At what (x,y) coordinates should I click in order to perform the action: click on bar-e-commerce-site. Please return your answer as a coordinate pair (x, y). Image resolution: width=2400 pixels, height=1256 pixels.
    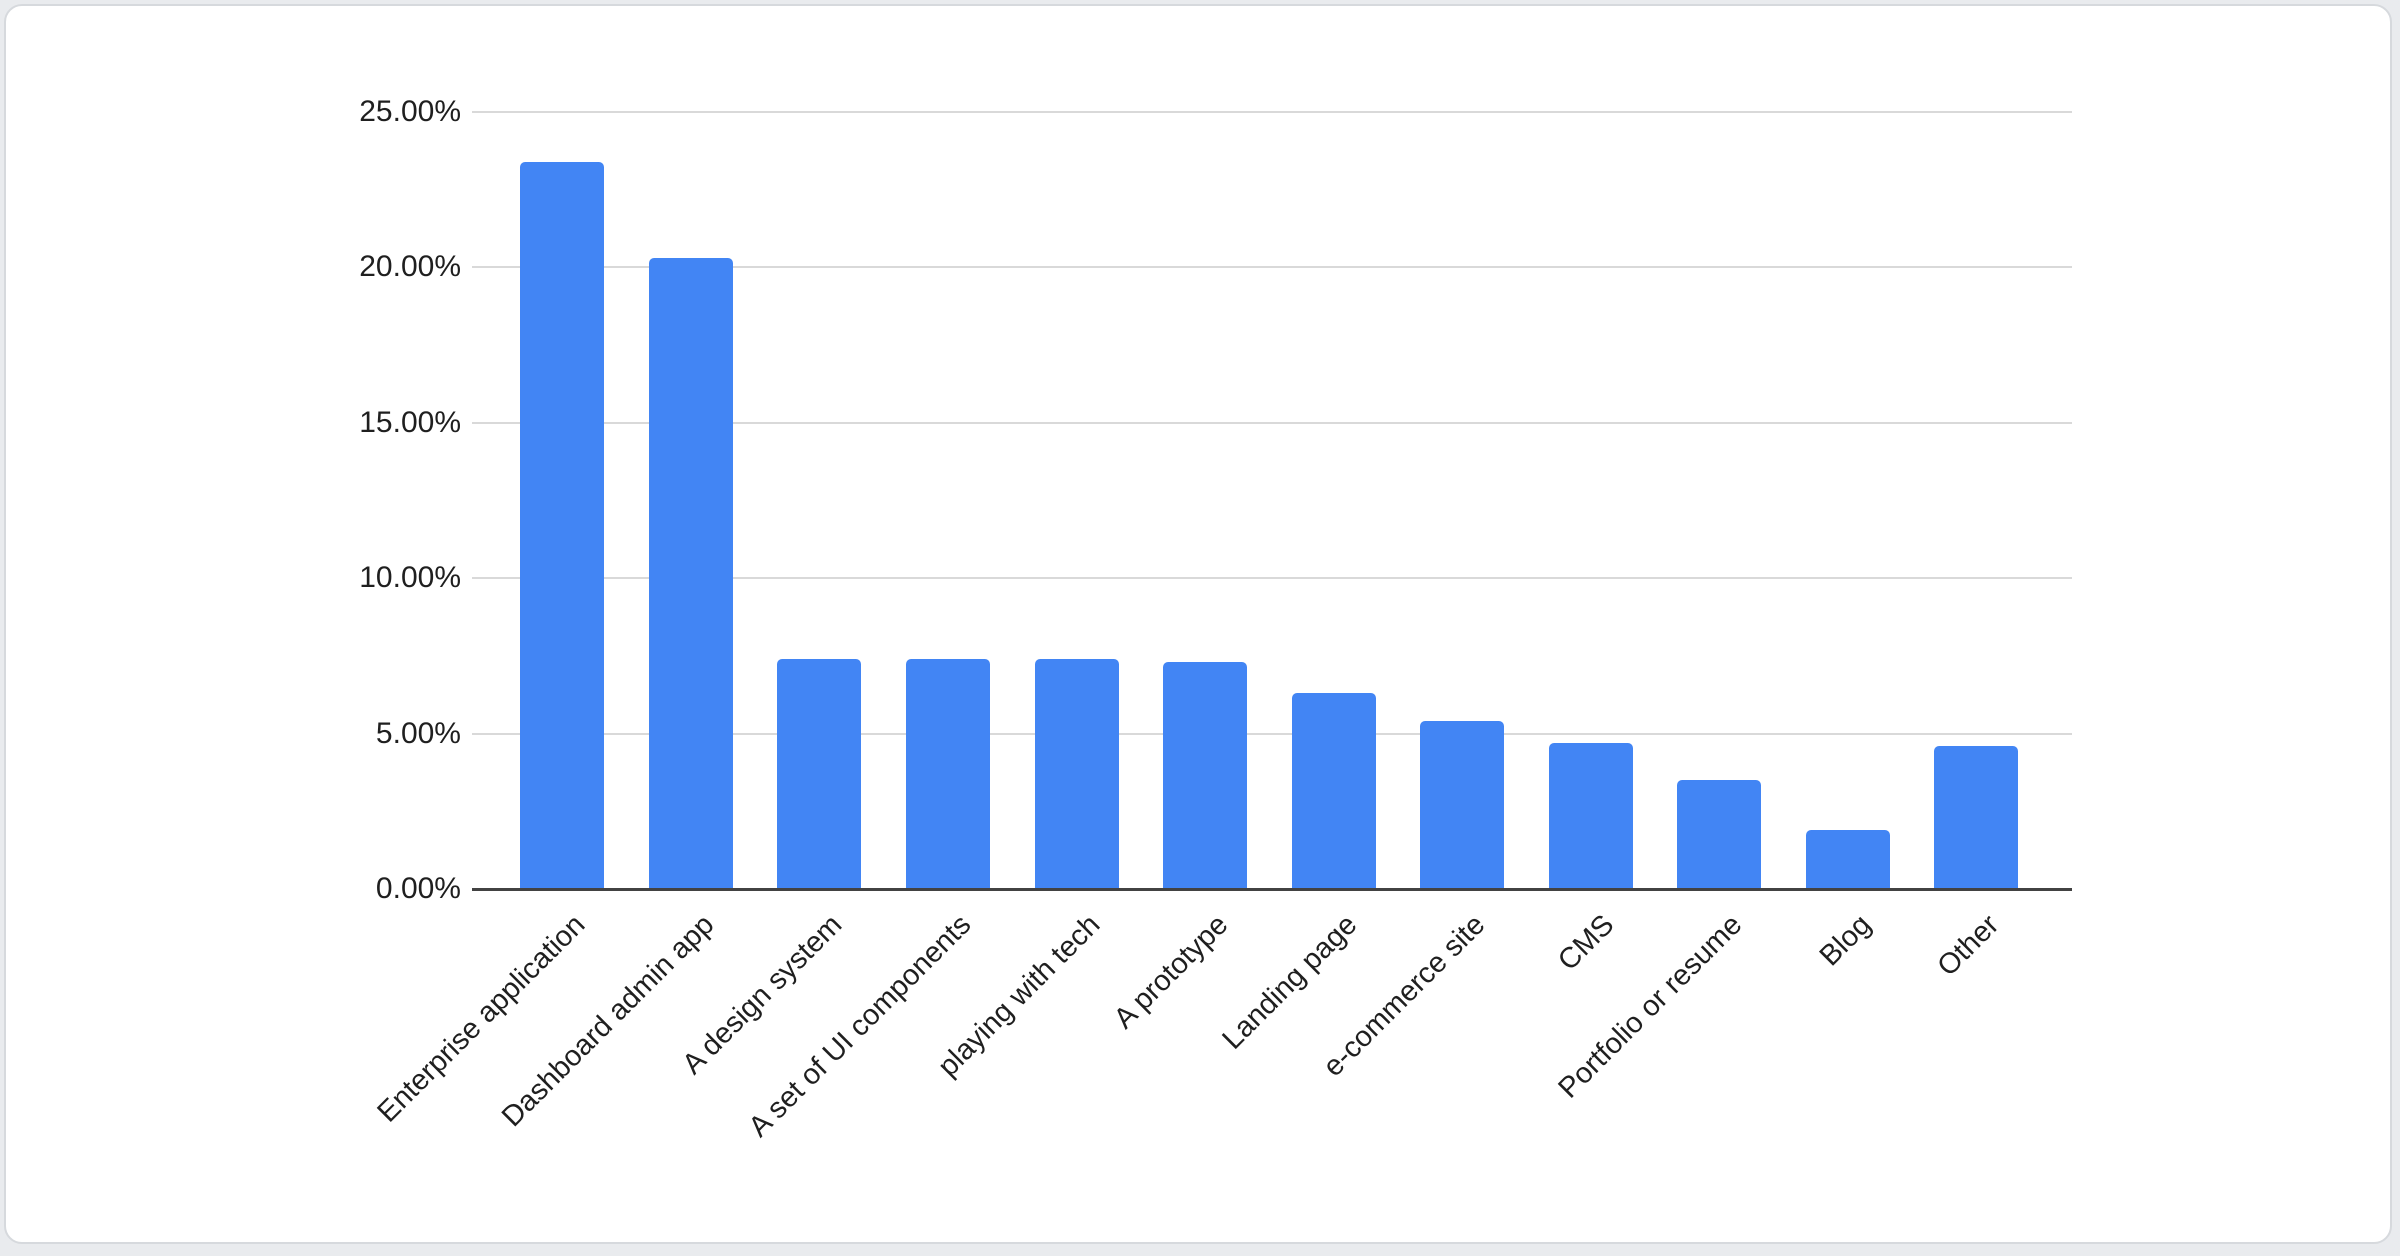
    Looking at the image, I should click on (1462, 805).